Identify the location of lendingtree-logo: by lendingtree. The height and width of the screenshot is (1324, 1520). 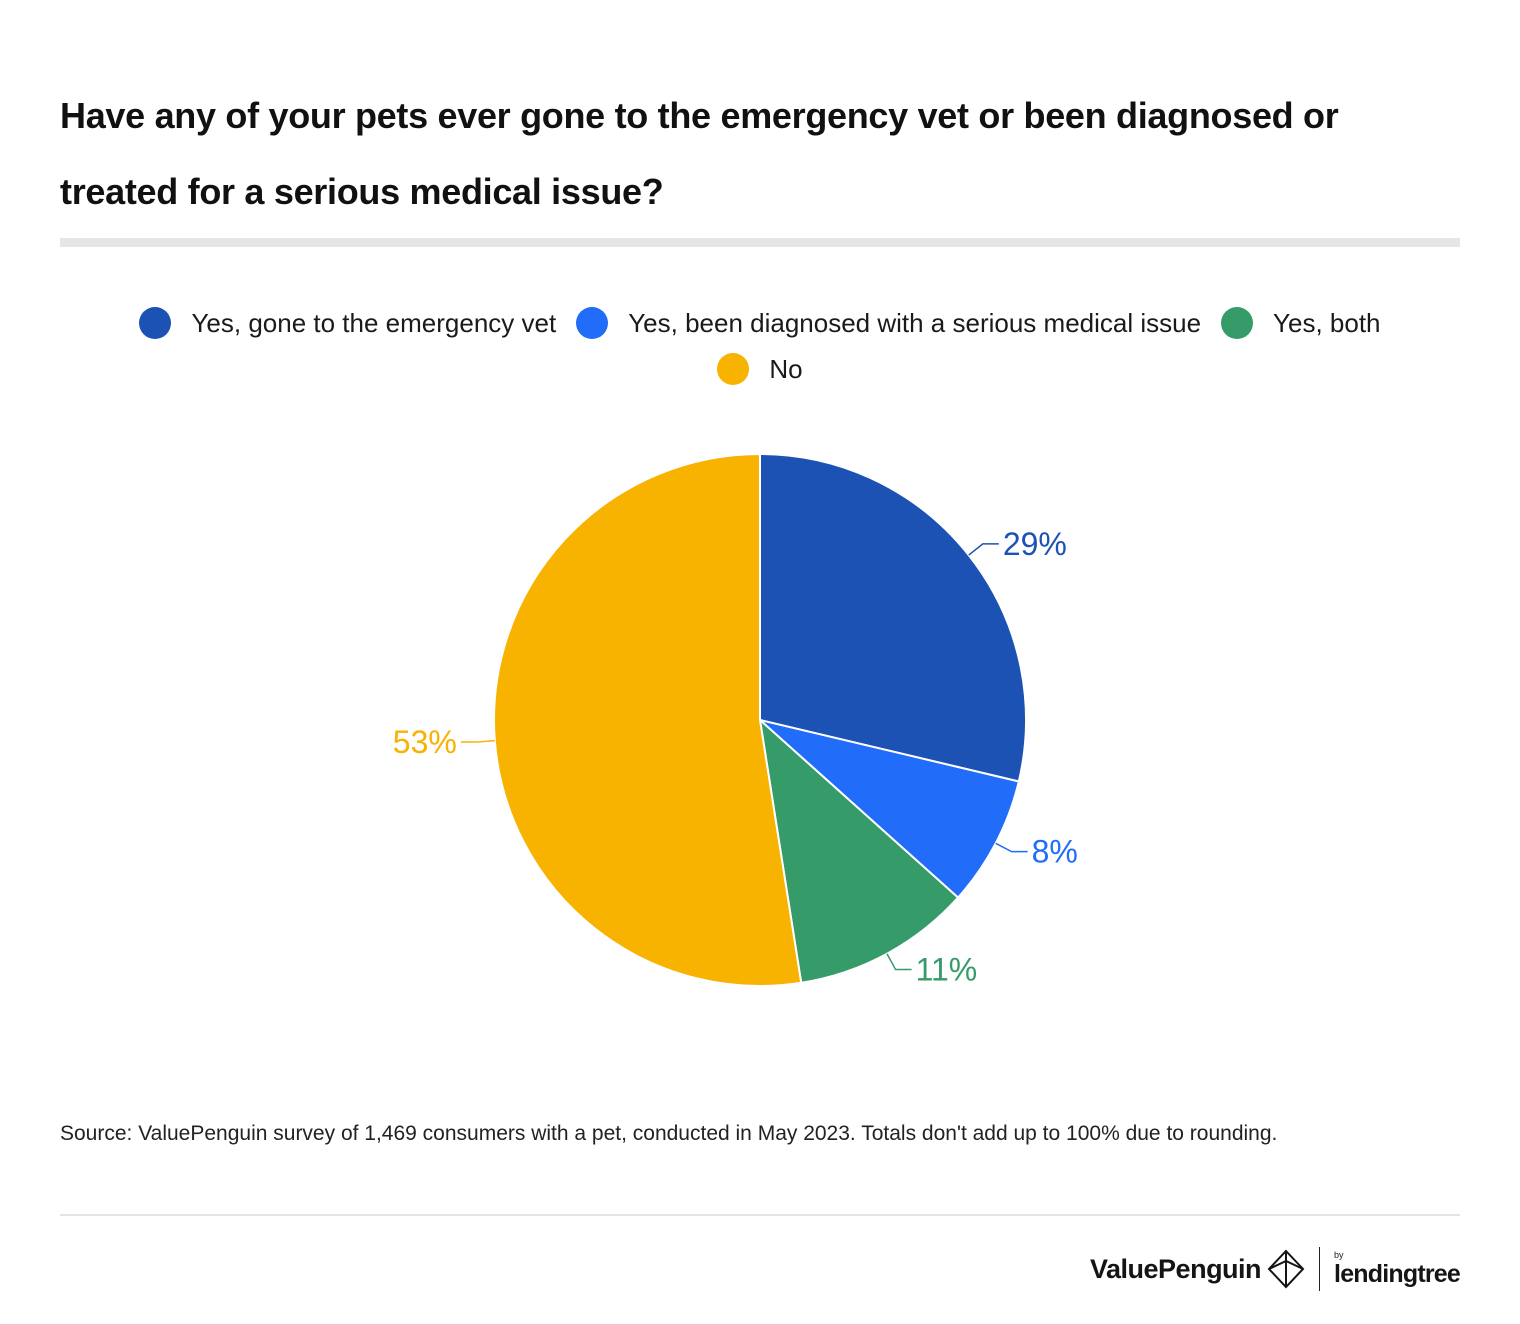
(1397, 1269).